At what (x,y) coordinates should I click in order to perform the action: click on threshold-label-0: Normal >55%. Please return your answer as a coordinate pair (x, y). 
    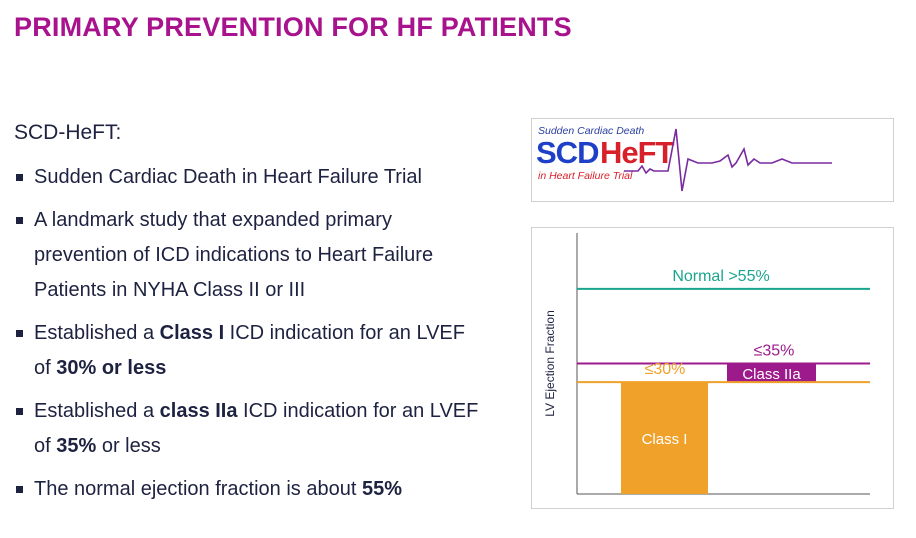
    Looking at the image, I should click on (720, 276).